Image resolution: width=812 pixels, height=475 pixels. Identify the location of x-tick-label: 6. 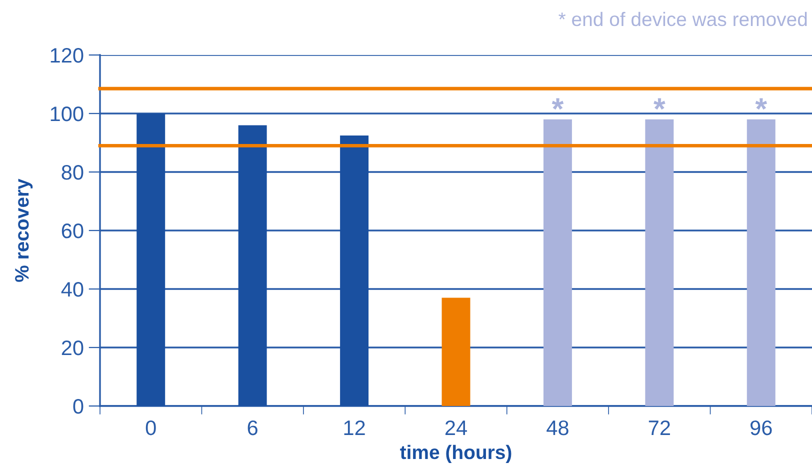
(253, 428).